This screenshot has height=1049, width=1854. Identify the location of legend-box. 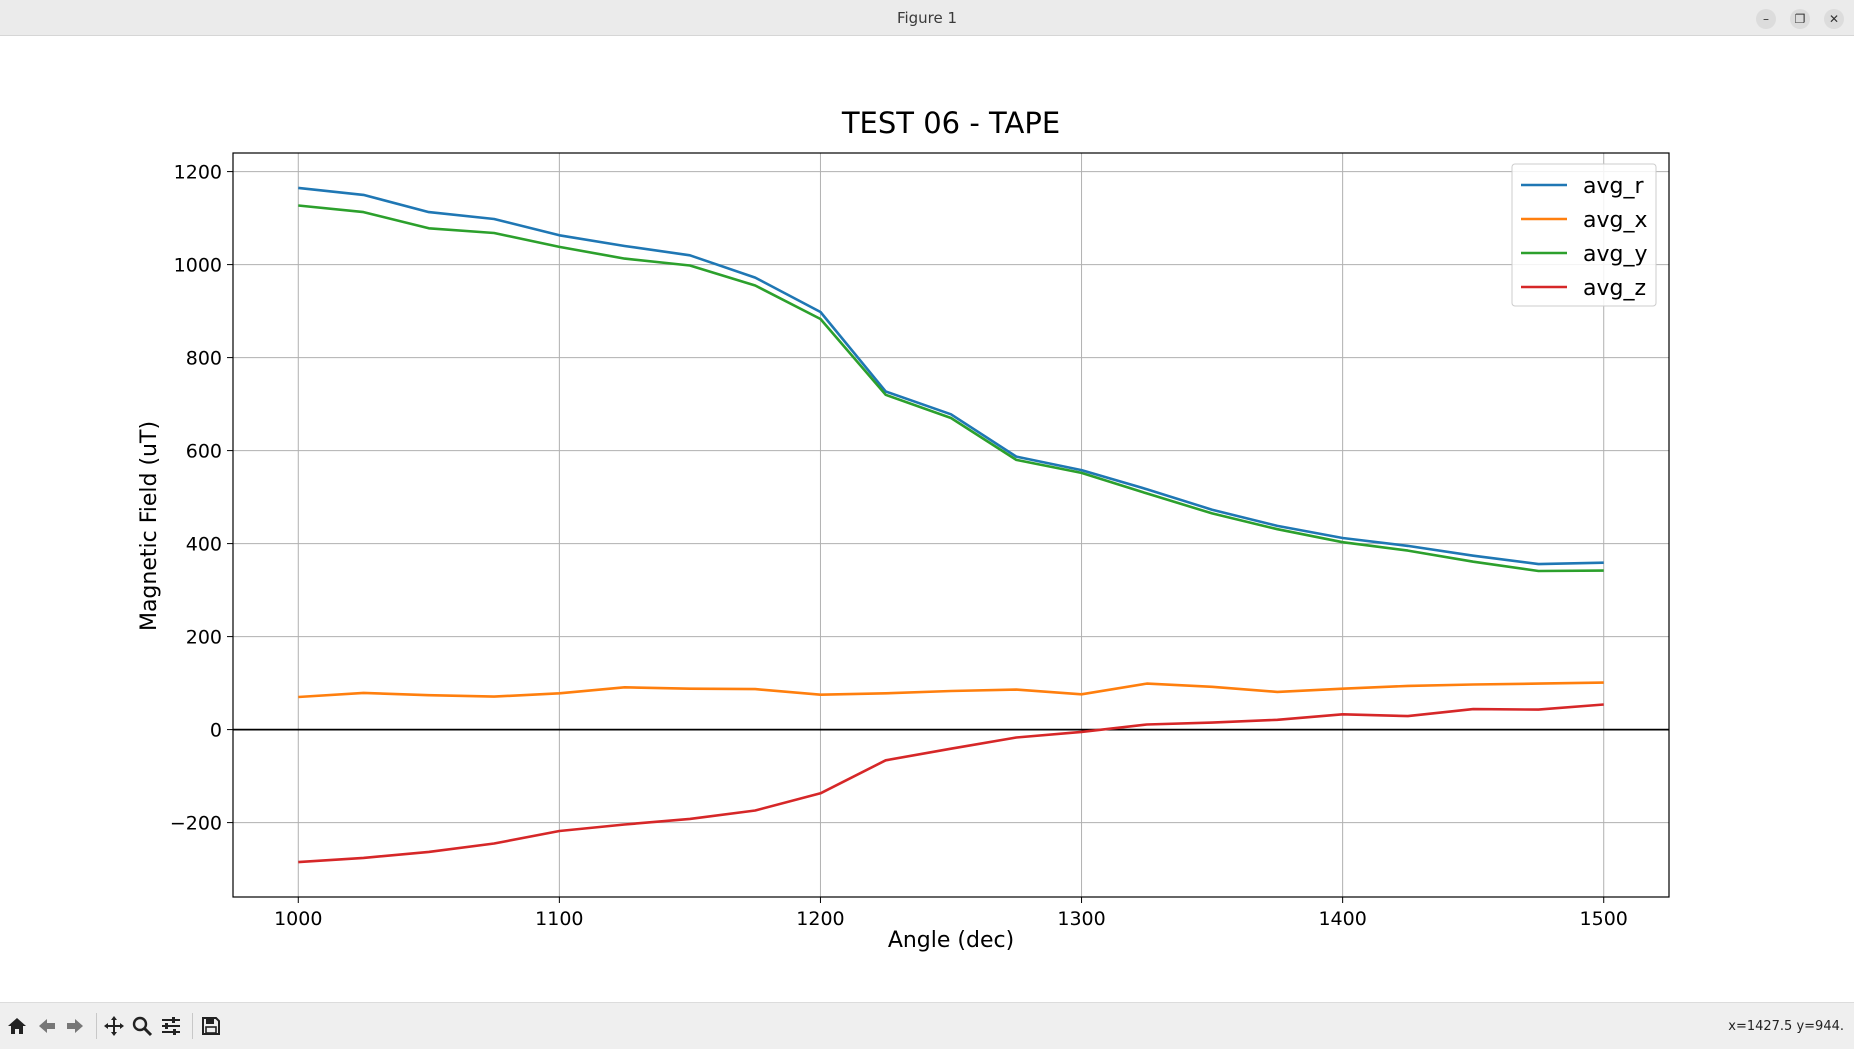
(1584, 235).